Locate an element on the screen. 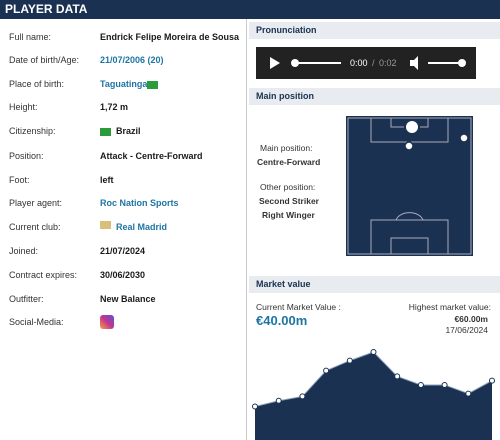 This screenshot has width=500, height=440. audio-controls: 0:00 / 0:02 is located at coordinates (368, 63).